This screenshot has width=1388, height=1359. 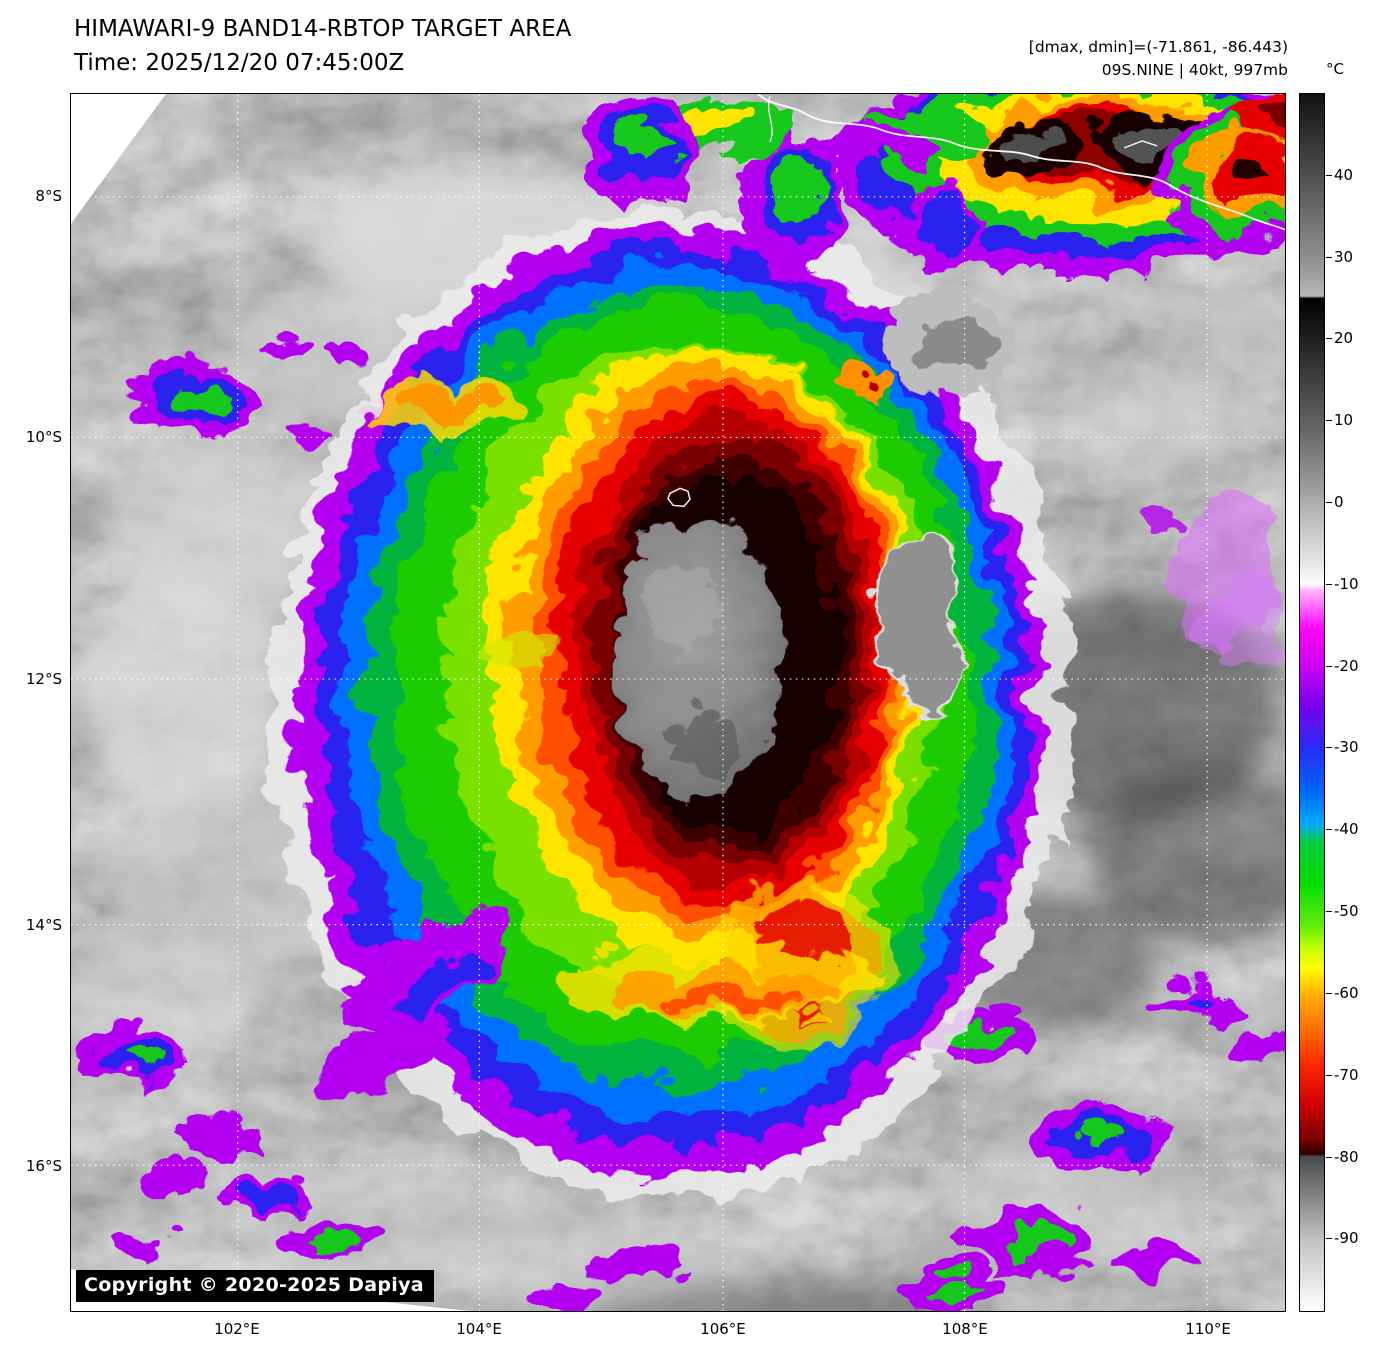 I want to click on lat-tick-label: 16°S, so click(x=43, y=1165).